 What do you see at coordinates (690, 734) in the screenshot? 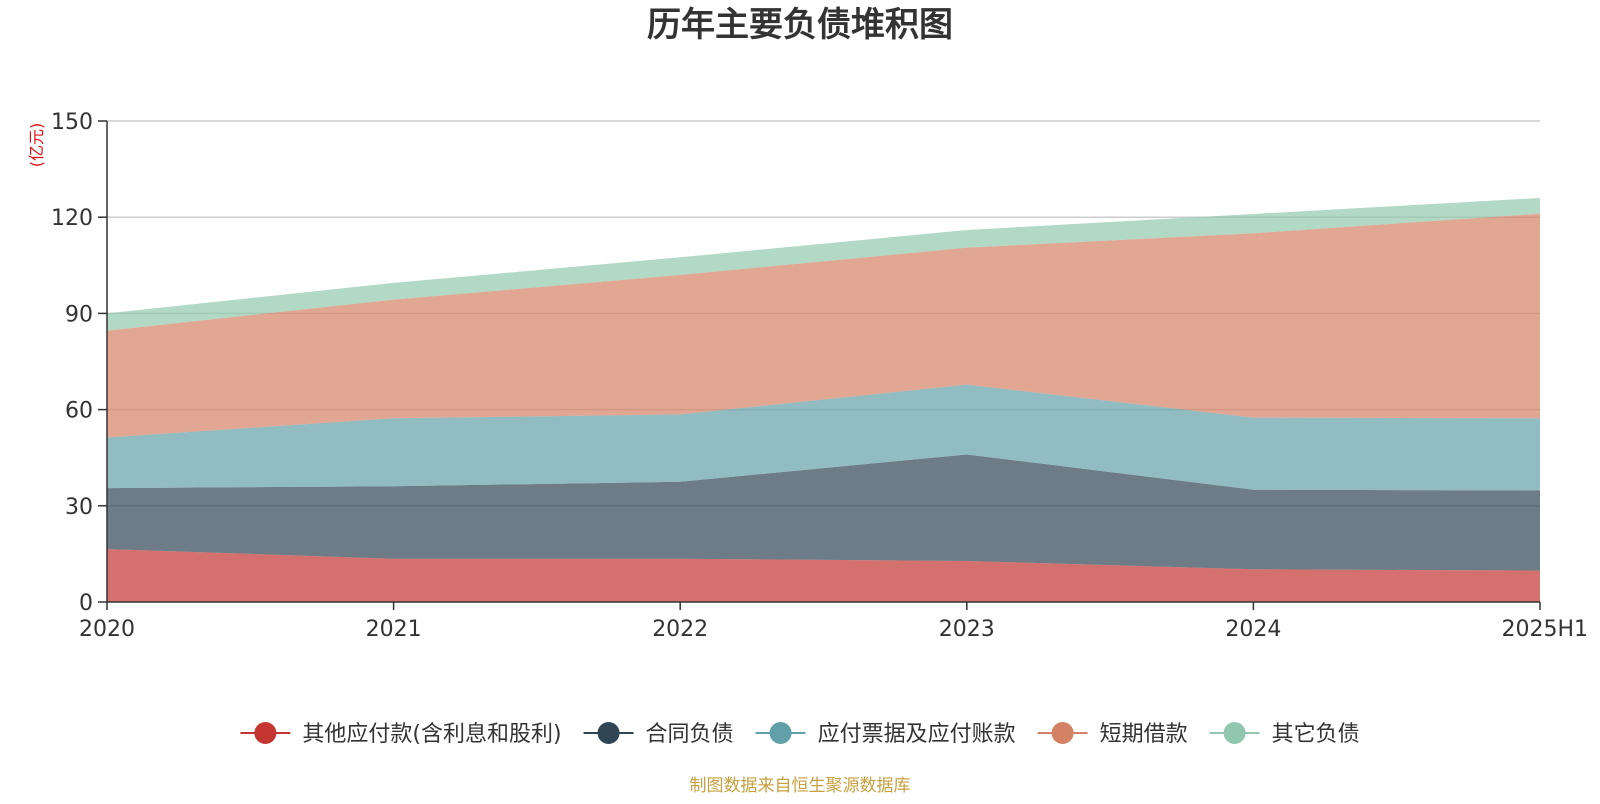
I see `legend-label: 合同负债` at bounding box center [690, 734].